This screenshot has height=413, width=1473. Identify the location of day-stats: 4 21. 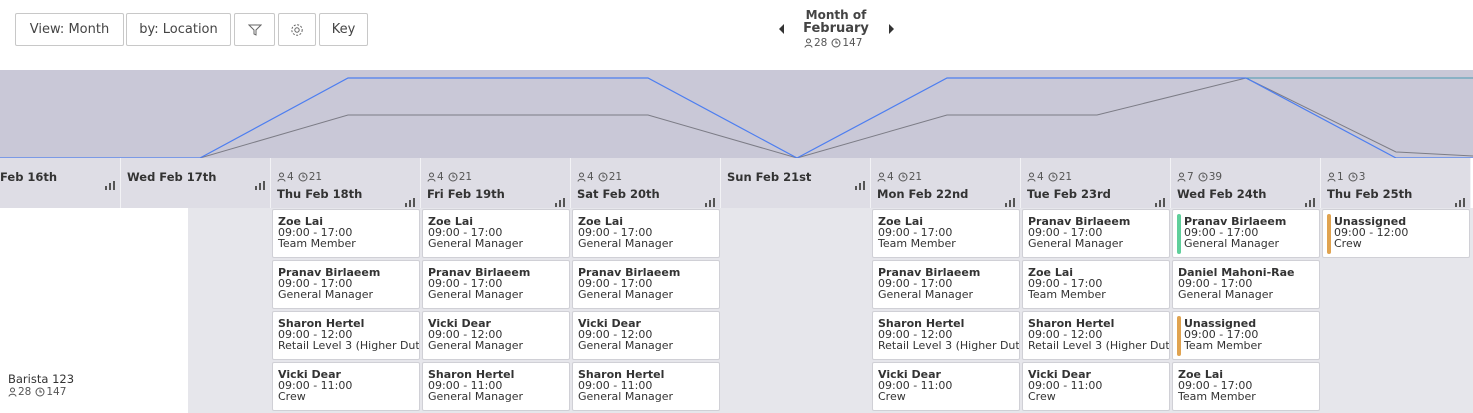
(1049, 177).